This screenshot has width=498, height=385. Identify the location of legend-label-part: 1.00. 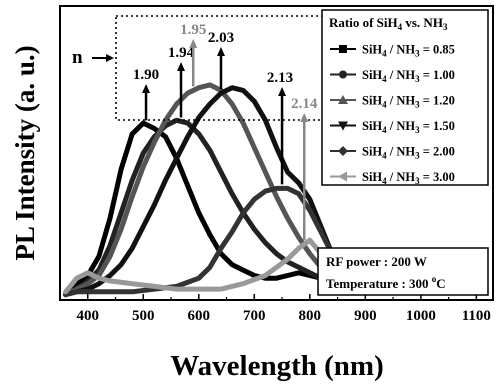
(444, 75).